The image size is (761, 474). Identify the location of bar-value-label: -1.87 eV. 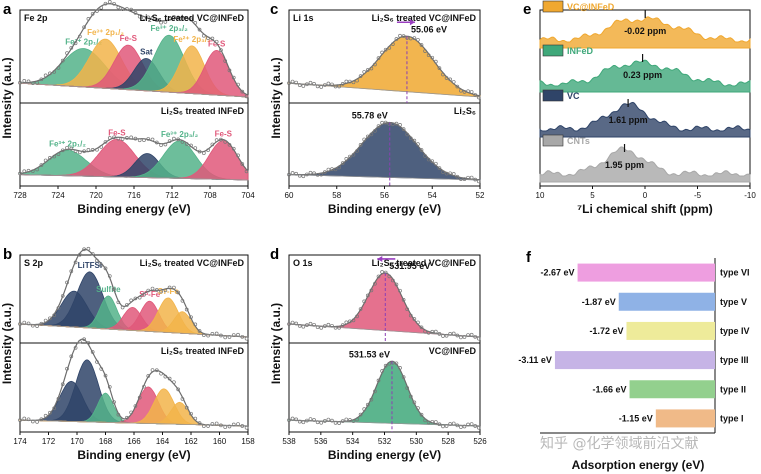
(599, 302).